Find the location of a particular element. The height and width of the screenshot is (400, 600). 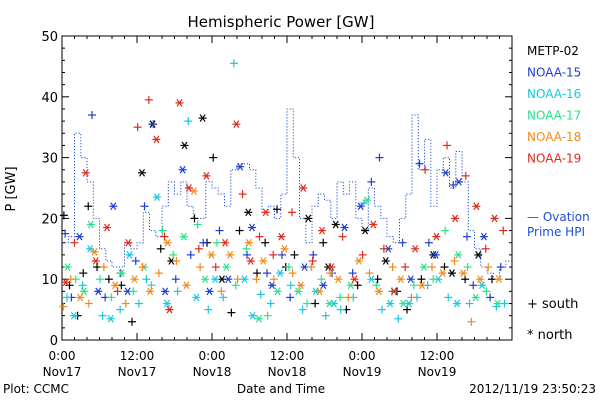

legend-noaa-17: NOAA-17 is located at coordinates (554, 116).